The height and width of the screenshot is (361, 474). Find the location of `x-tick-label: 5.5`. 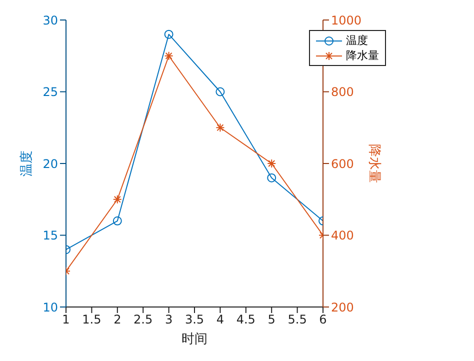

x-tick-label: 5.5 is located at coordinates (297, 319).